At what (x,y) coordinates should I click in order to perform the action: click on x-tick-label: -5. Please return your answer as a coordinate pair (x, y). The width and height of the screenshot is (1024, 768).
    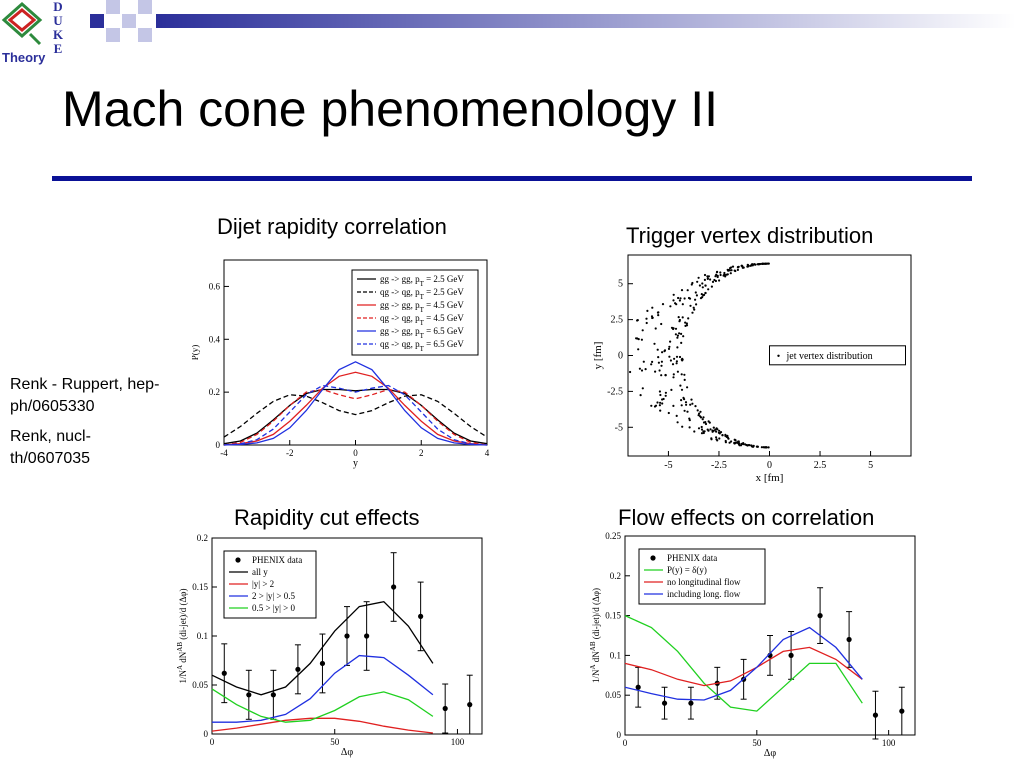
    Looking at the image, I should click on (668, 465).